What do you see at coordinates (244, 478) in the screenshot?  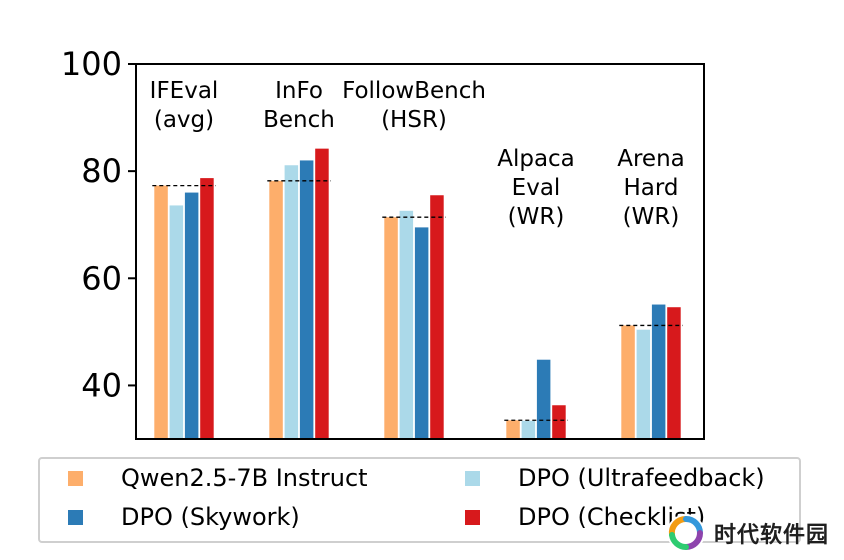 I see `legend-label: Qwen2.5-7B Instruct` at bounding box center [244, 478].